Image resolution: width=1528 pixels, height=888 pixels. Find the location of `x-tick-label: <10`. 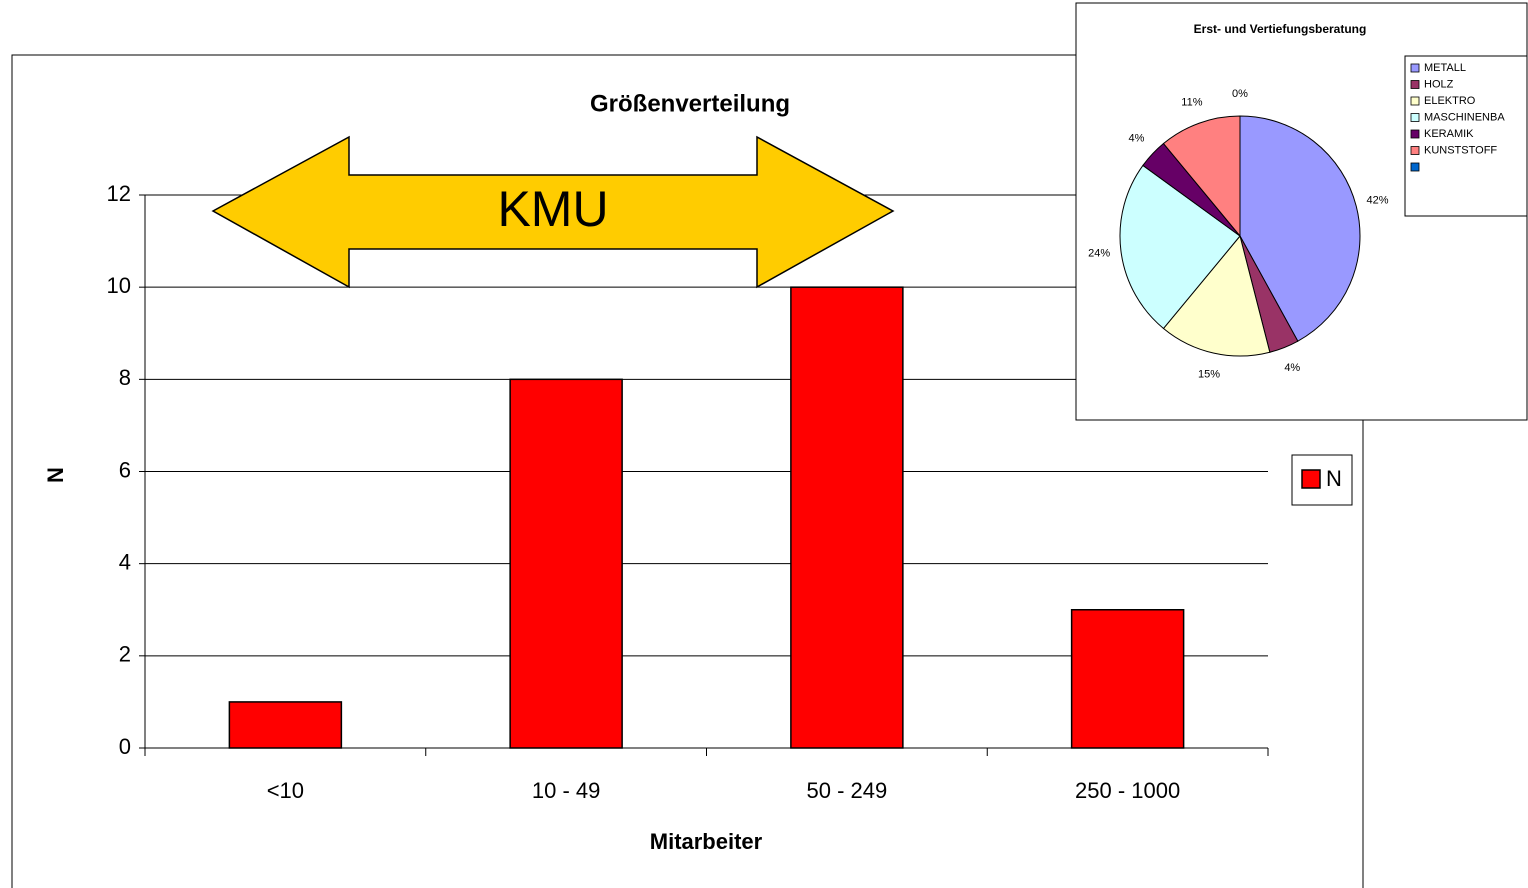

x-tick-label: <10 is located at coordinates (285, 790).